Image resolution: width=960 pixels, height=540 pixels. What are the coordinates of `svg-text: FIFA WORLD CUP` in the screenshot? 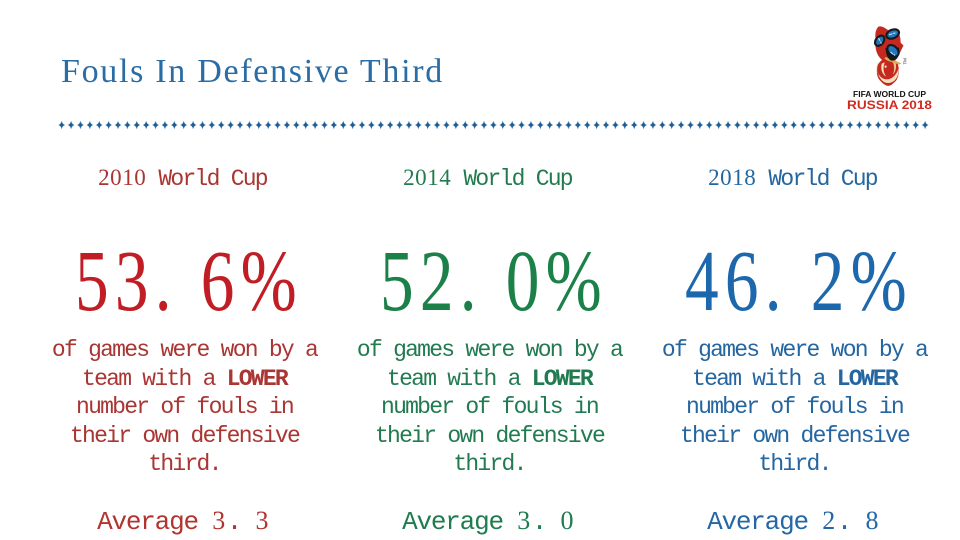 It's located at (890, 94).